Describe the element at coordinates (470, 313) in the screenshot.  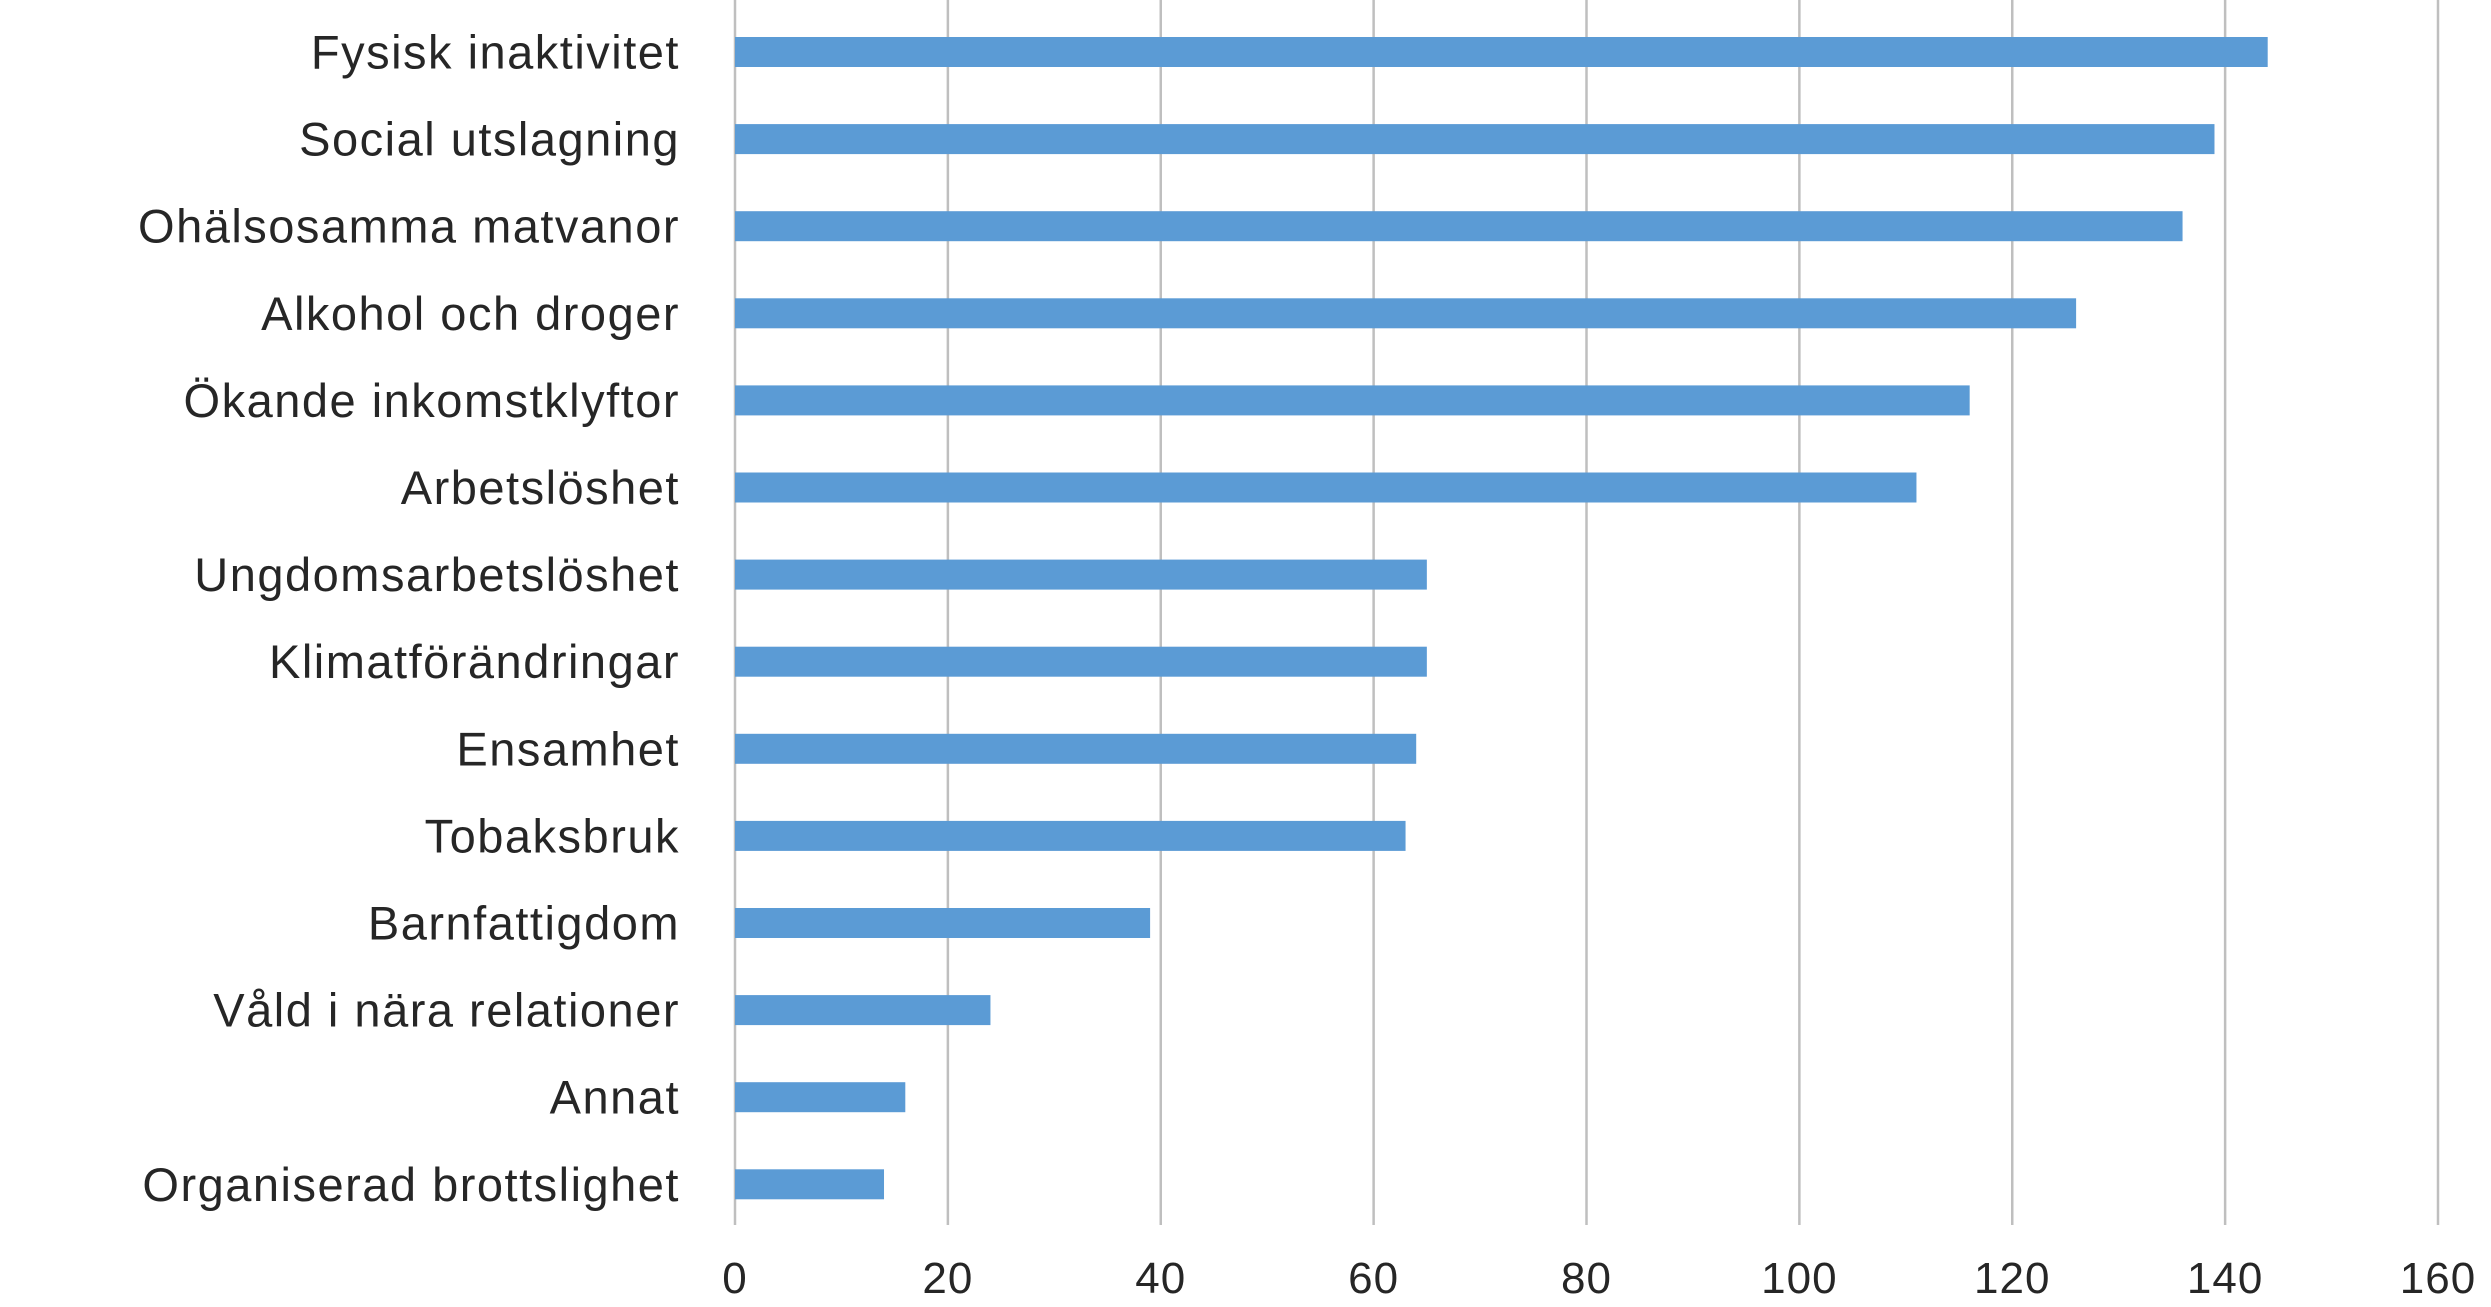
I see `category-label: Alkohol och droger` at that location.